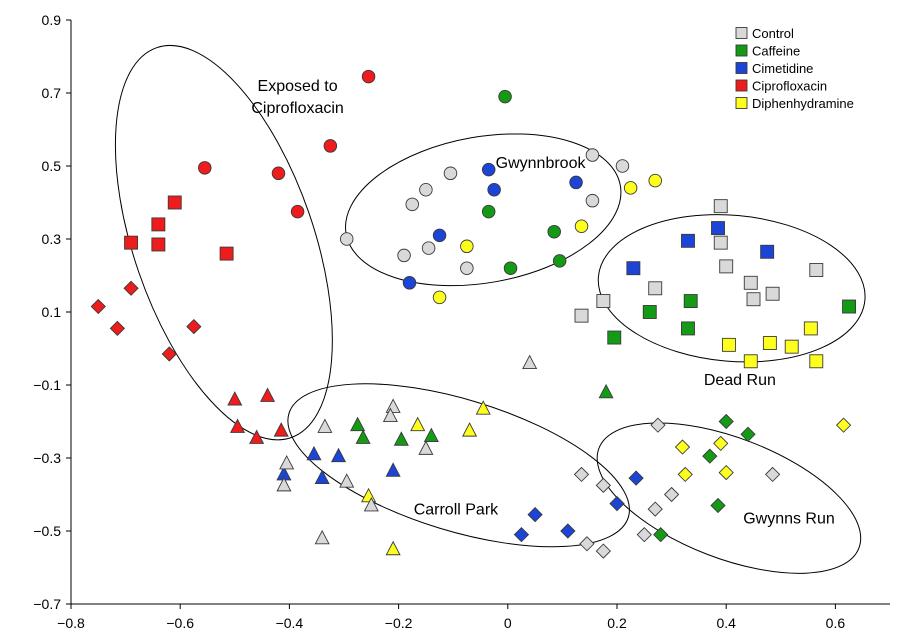 The image size is (909, 640). I want to click on x-tick-label: −0.2, so click(399, 623).